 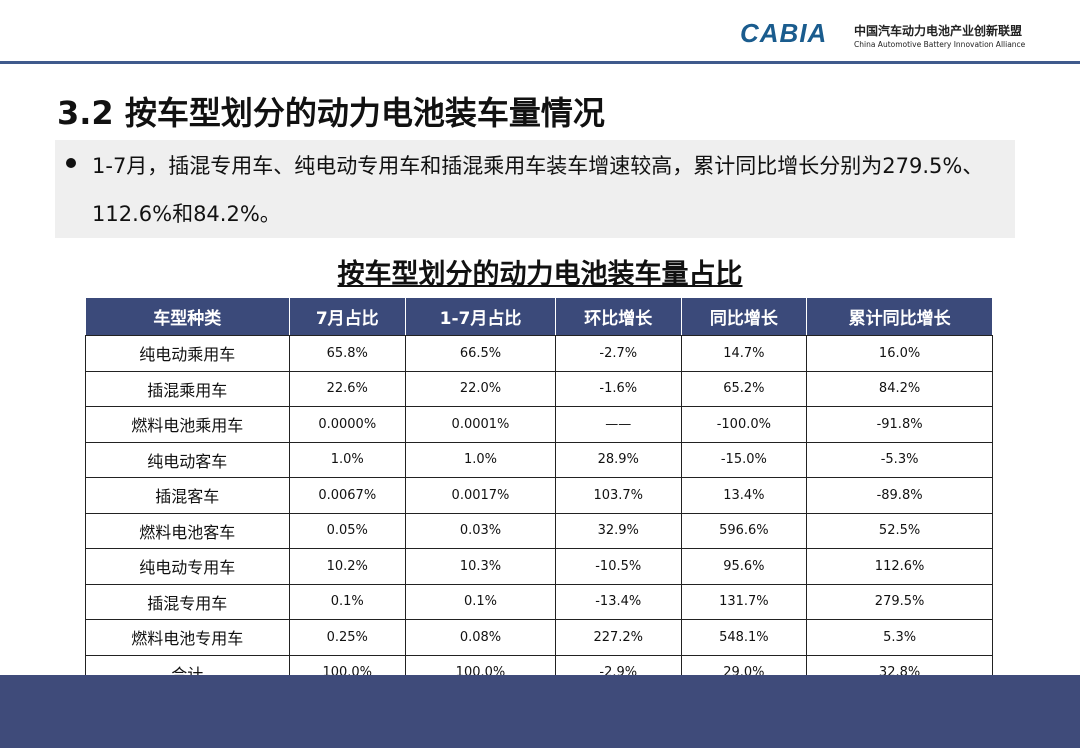 What do you see at coordinates (347, 530) in the screenshot?
I see `table-cell: 0.05%` at bounding box center [347, 530].